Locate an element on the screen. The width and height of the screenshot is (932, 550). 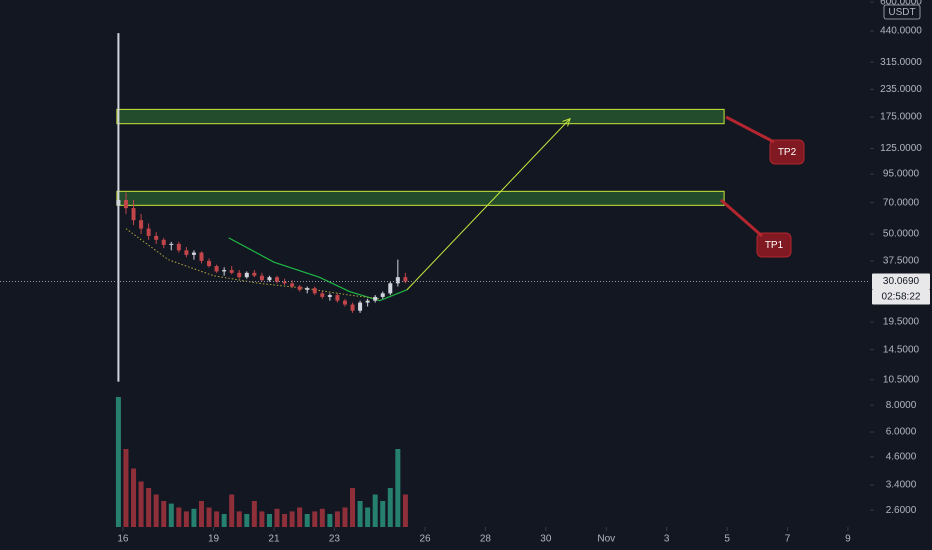
currency-box is located at coordinates (902, 12).